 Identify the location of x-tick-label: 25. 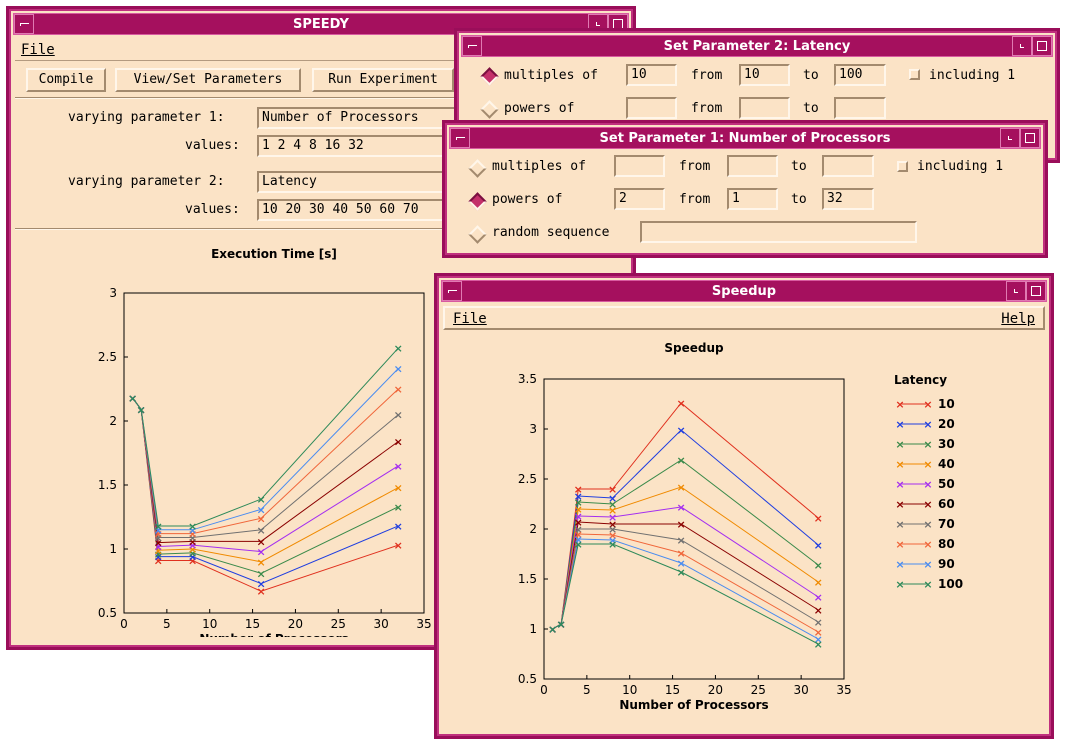
(758, 690).